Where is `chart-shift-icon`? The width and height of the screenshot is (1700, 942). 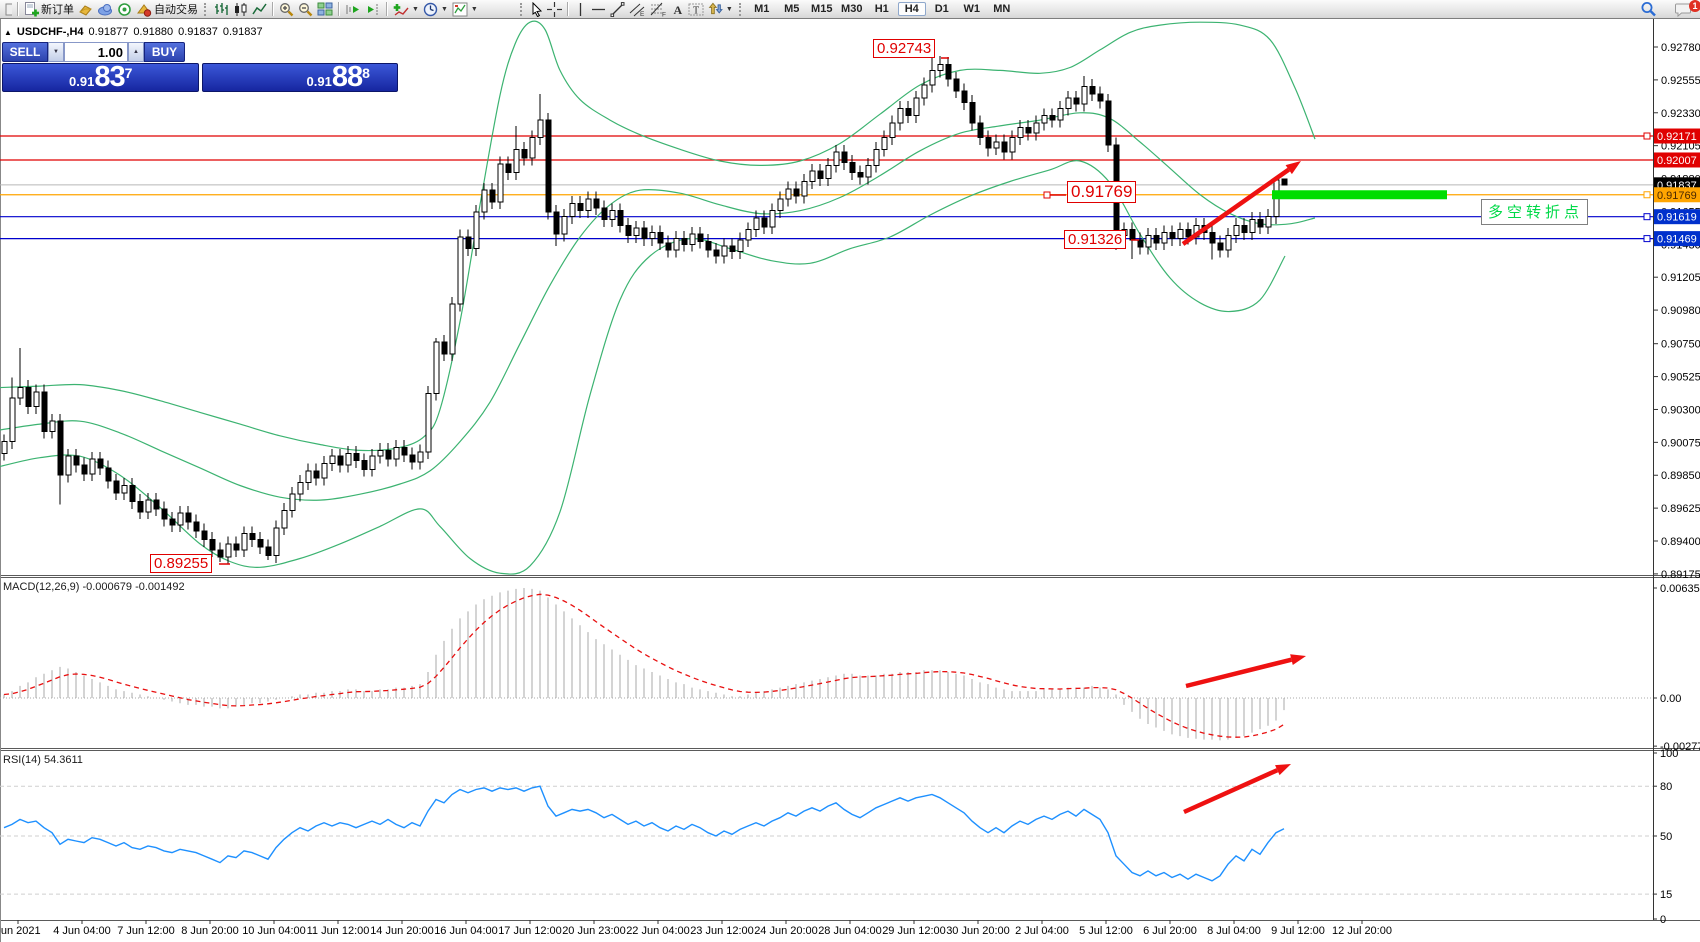 chart-shift-icon is located at coordinates (373, 9).